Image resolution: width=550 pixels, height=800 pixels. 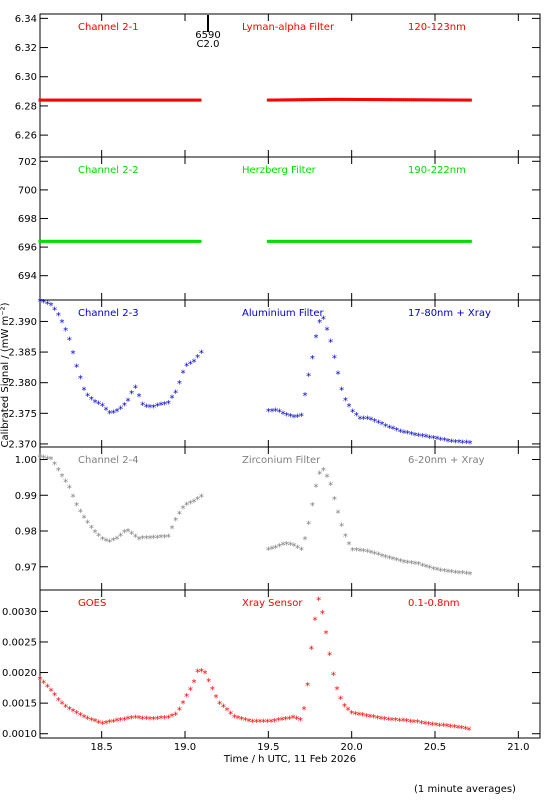 What do you see at coordinates (185, 747) in the screenshot?
I see `x-tick-label: 19.0` at bounding box center [185, 747].